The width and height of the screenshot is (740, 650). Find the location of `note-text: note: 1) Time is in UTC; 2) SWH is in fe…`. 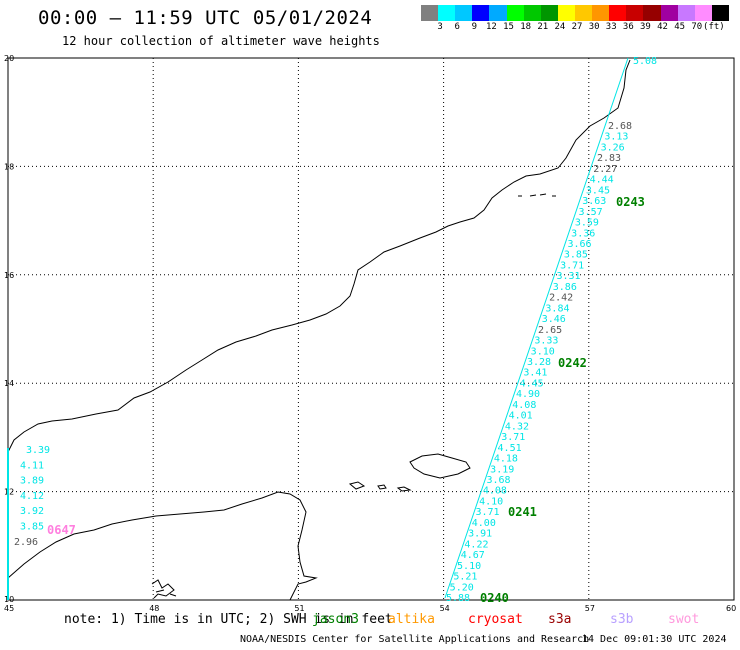

note-text: note: 1) Time is in UTC; 2) SWH is in fe… is located at coordinates (228, 619).